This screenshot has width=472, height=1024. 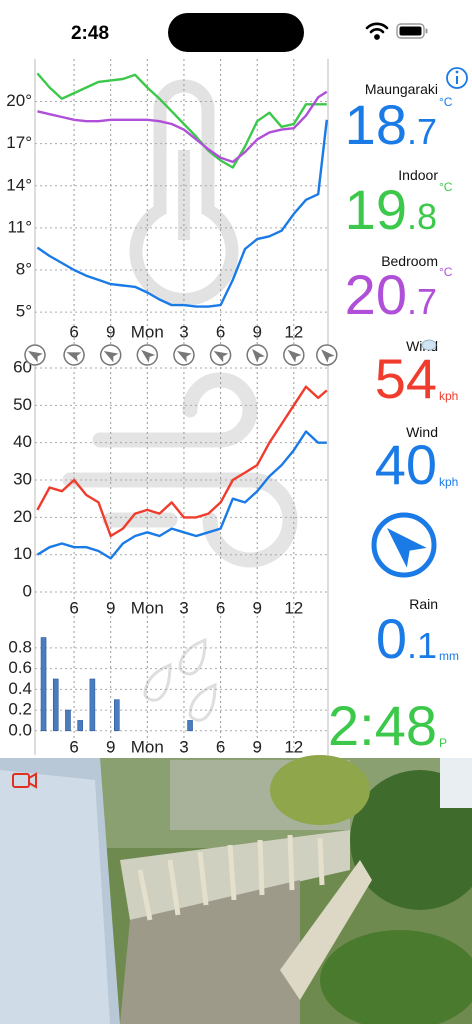 What do you see at coordinates (376, 124) in the screenshot?
I see `readout-whole: 18` at bounding box center [376, 124].